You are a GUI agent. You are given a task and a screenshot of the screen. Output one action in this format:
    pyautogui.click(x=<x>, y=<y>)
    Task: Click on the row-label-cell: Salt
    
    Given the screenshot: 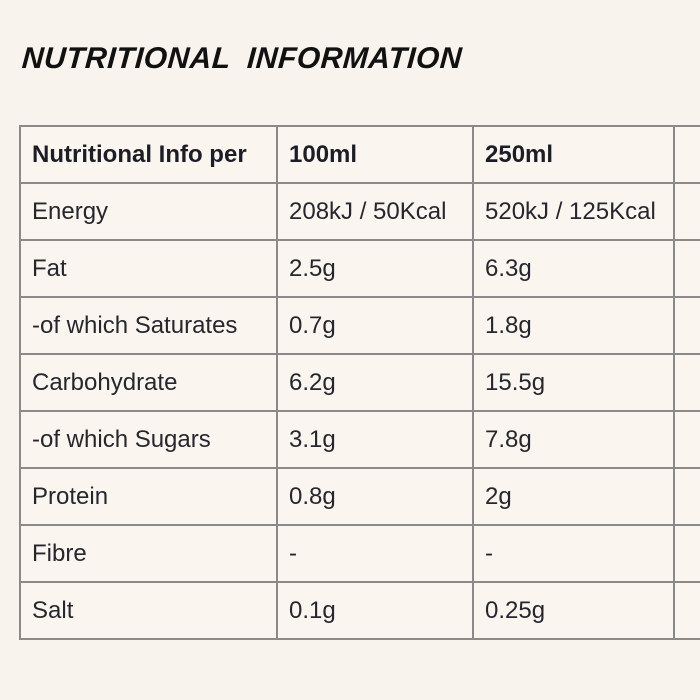 What is the action you would take?
    pyautogui.click(x=148, y=610)
    